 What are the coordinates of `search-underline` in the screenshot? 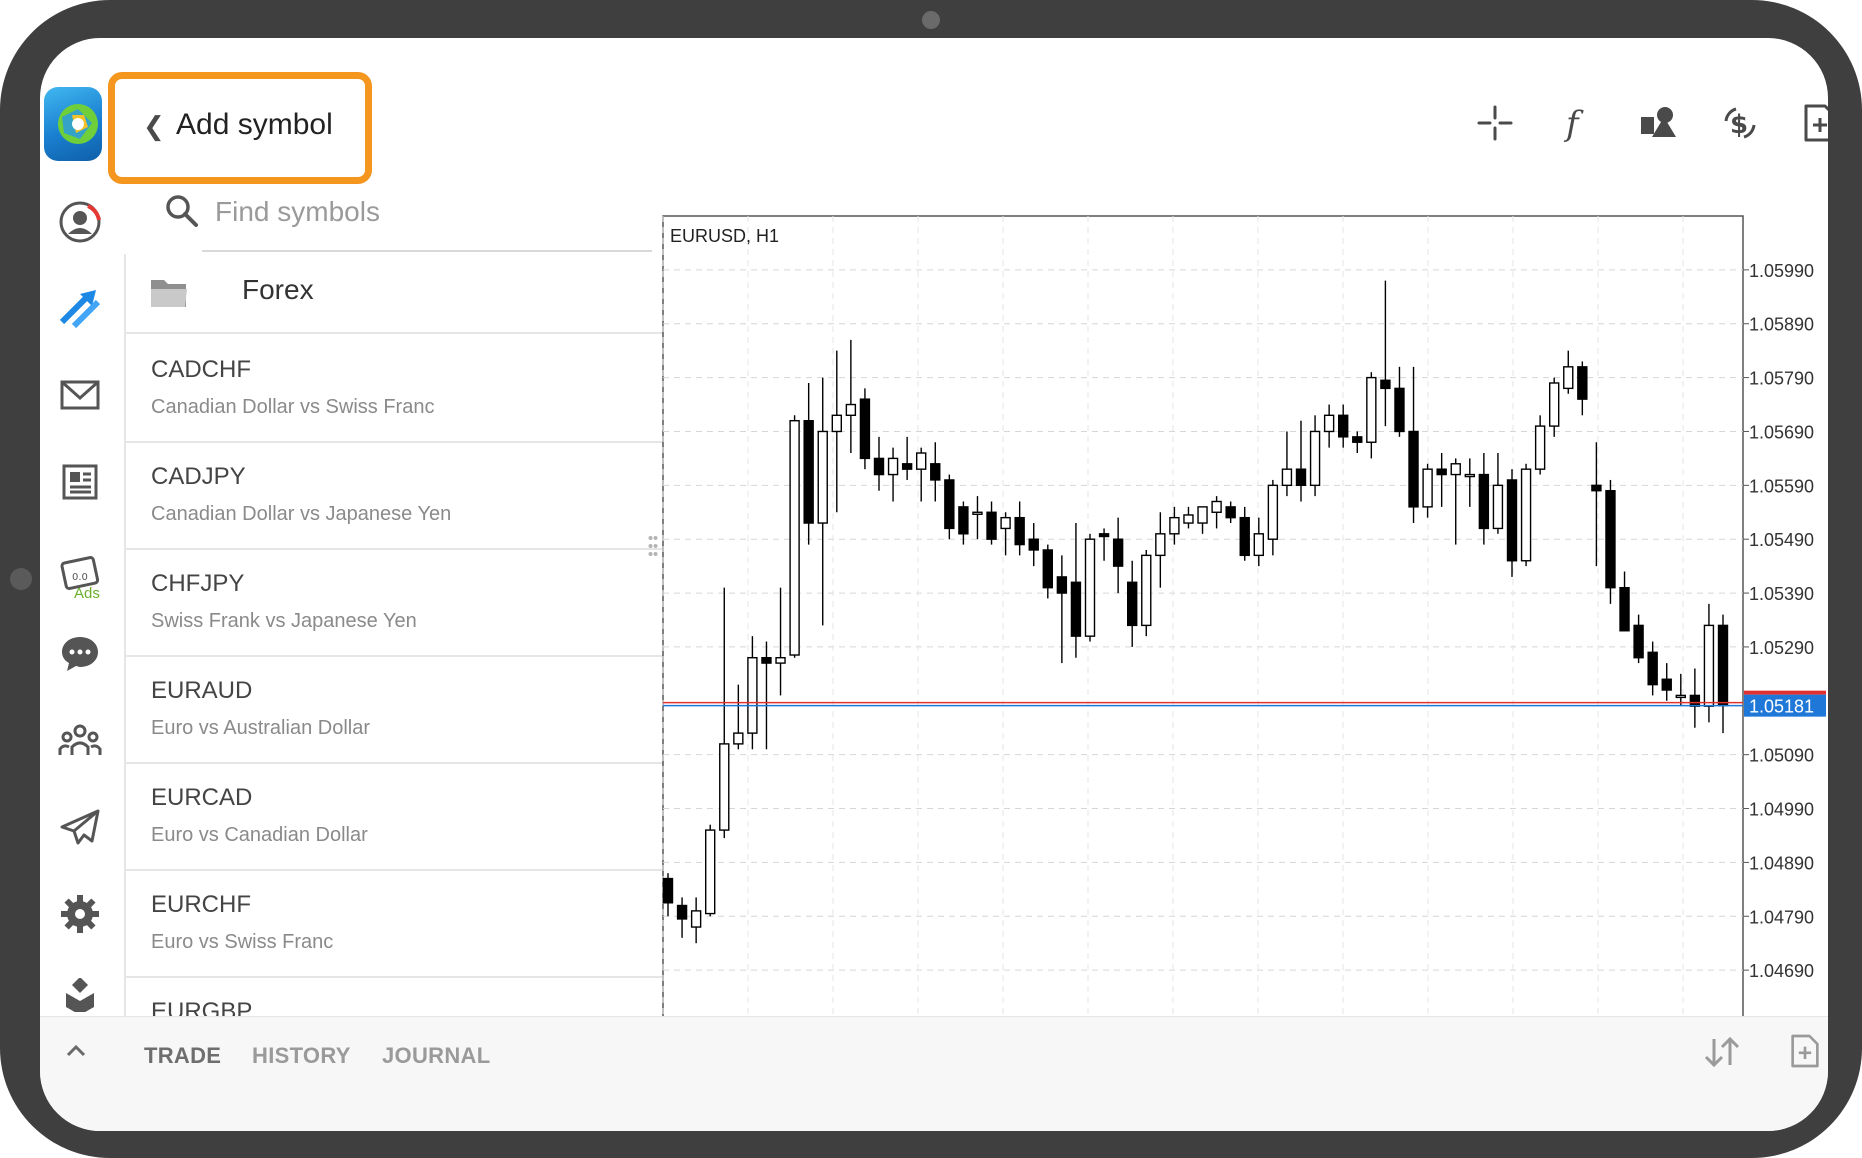 It's located at (427, 251).